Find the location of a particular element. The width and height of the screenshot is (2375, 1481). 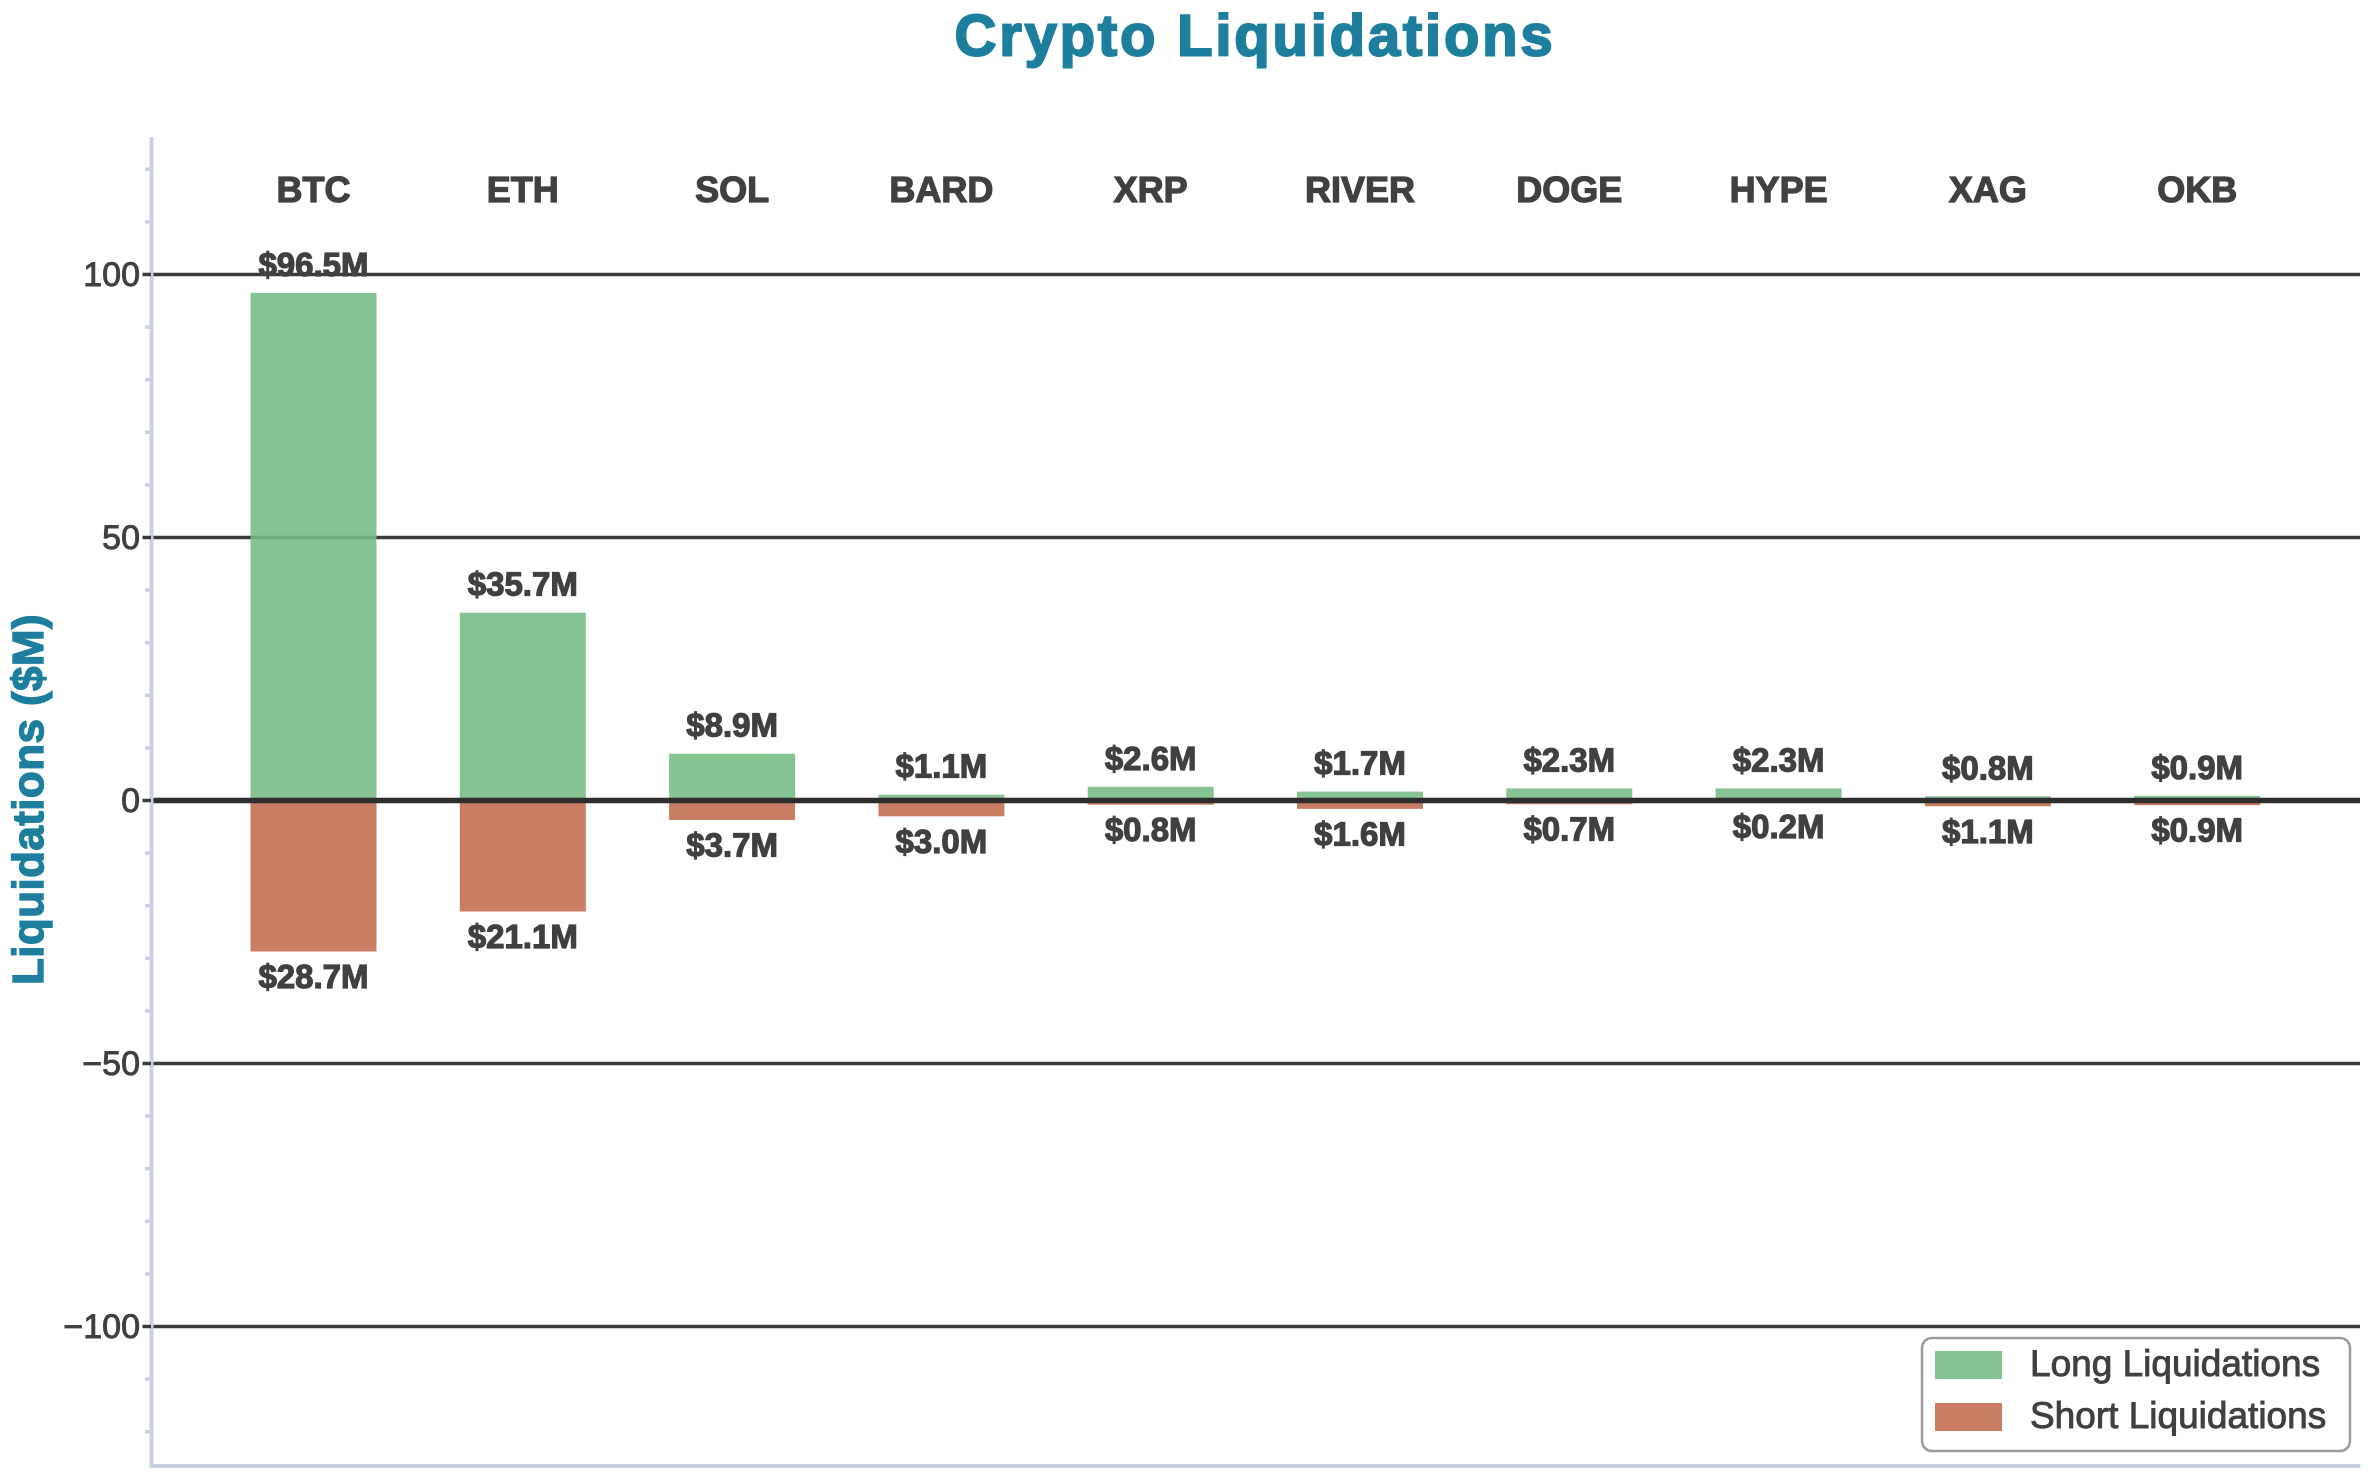

svg-text: $0.2M is located at coordinates (1779, 826).